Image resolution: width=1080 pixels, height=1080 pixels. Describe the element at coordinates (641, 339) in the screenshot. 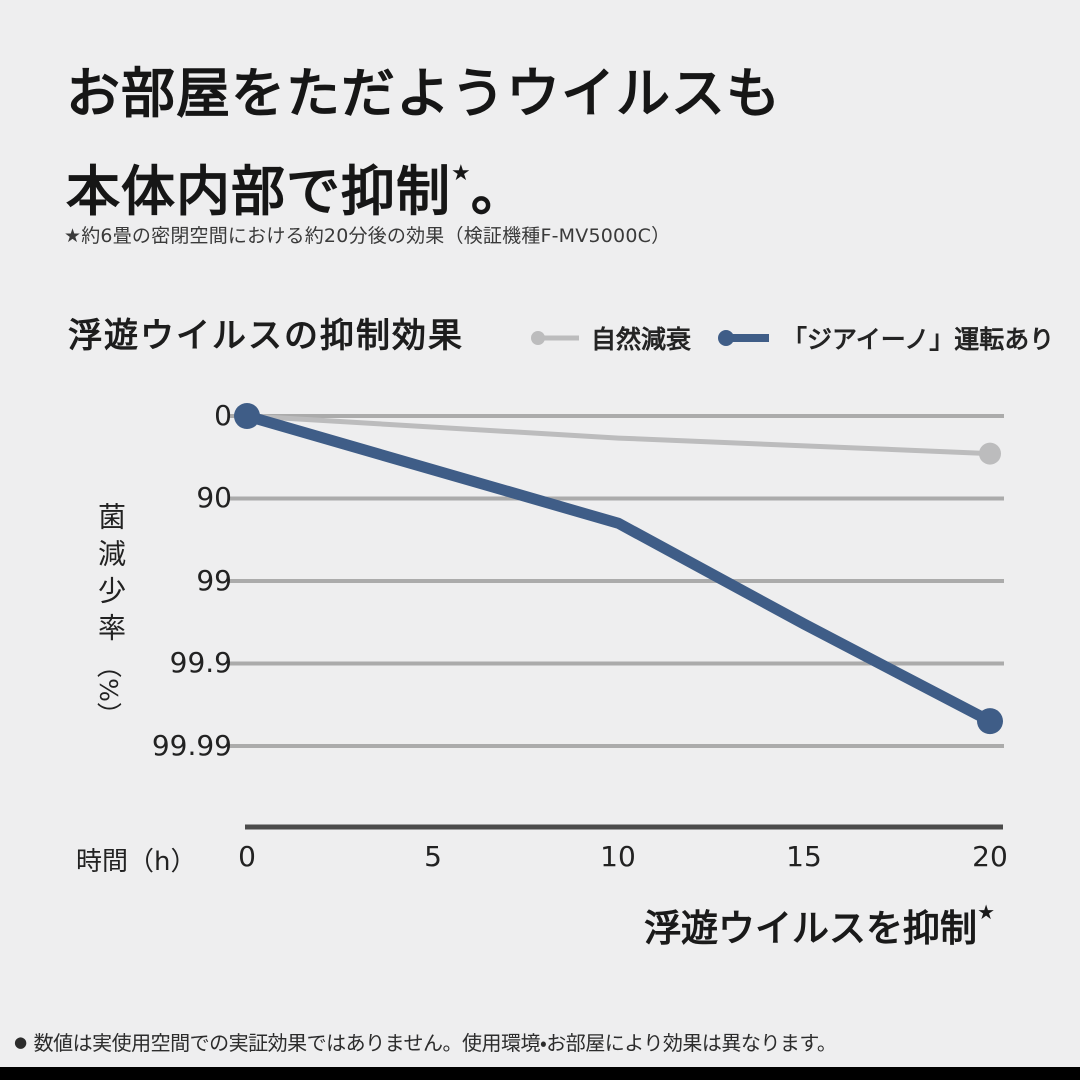

I see `legend-label-natural-decay: 自然減衰` at that location.